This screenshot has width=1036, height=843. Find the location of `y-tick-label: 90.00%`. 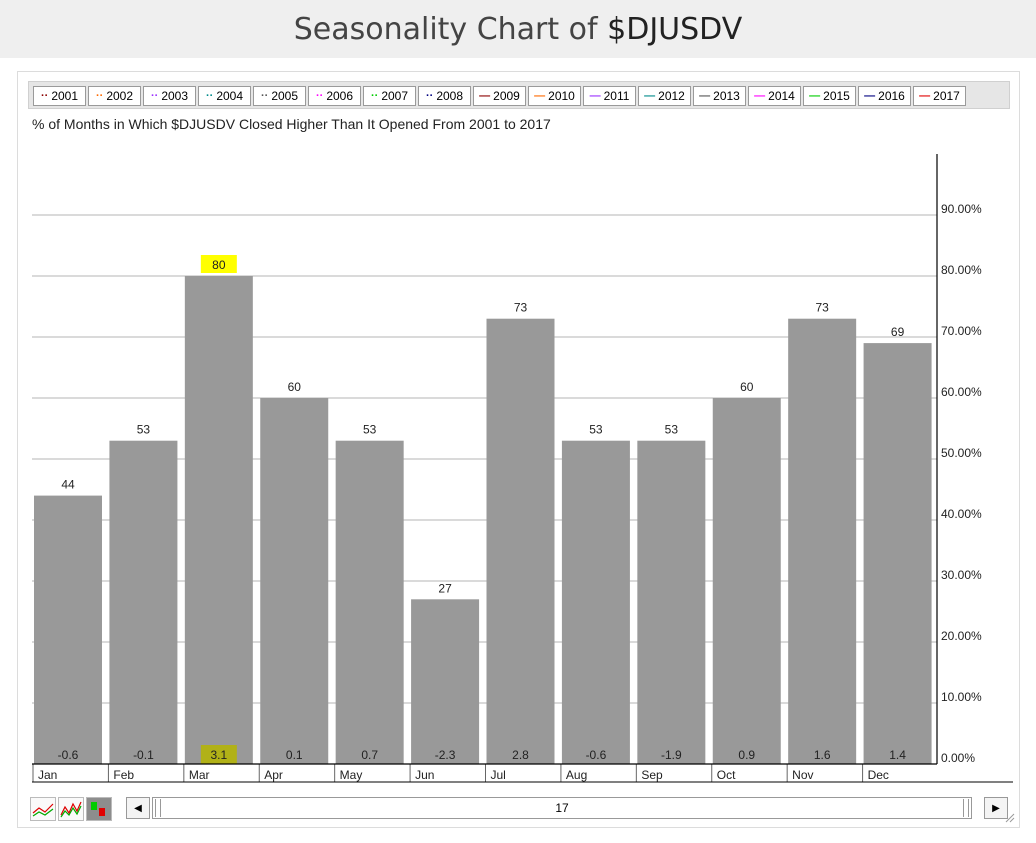

y-tick-label: 90.00% is located at coordinates (961, 209).